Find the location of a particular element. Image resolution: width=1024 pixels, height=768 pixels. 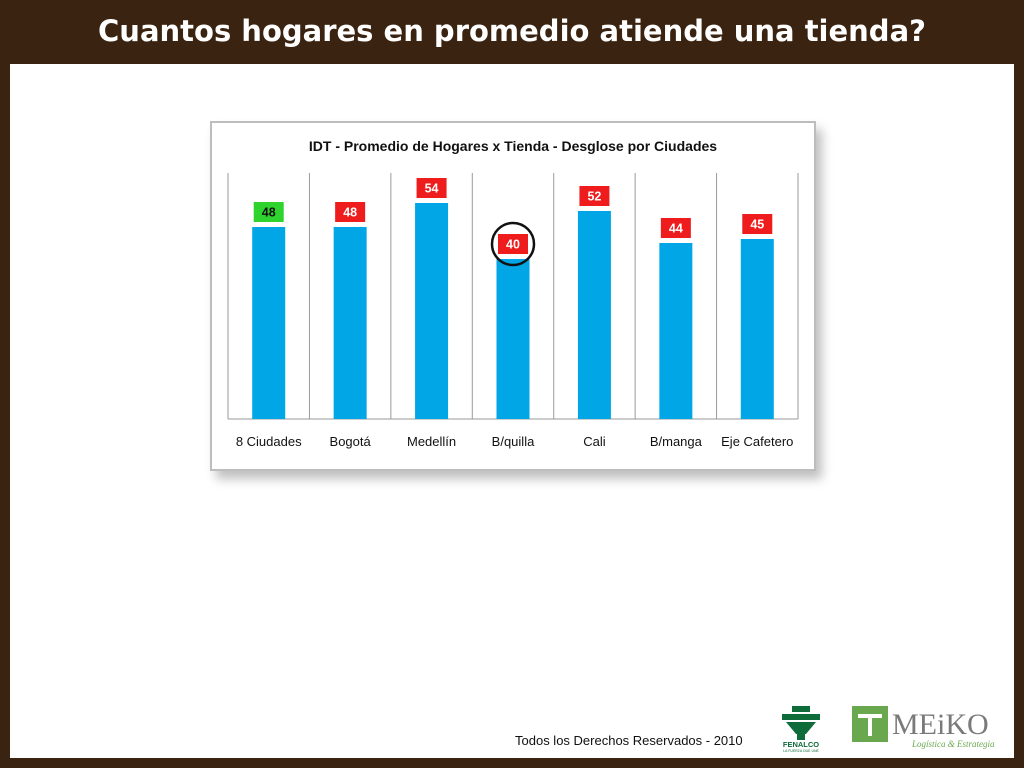

x-tick-label: Eje Cafetero is located at coordinates (757, 441).